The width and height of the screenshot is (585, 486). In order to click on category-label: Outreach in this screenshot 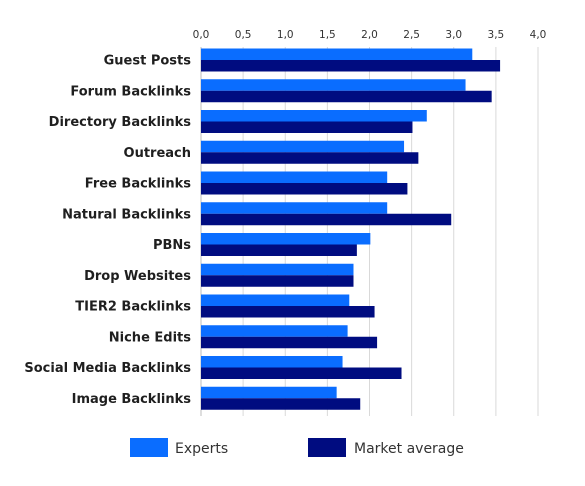, I will do `click(157, 153)`.